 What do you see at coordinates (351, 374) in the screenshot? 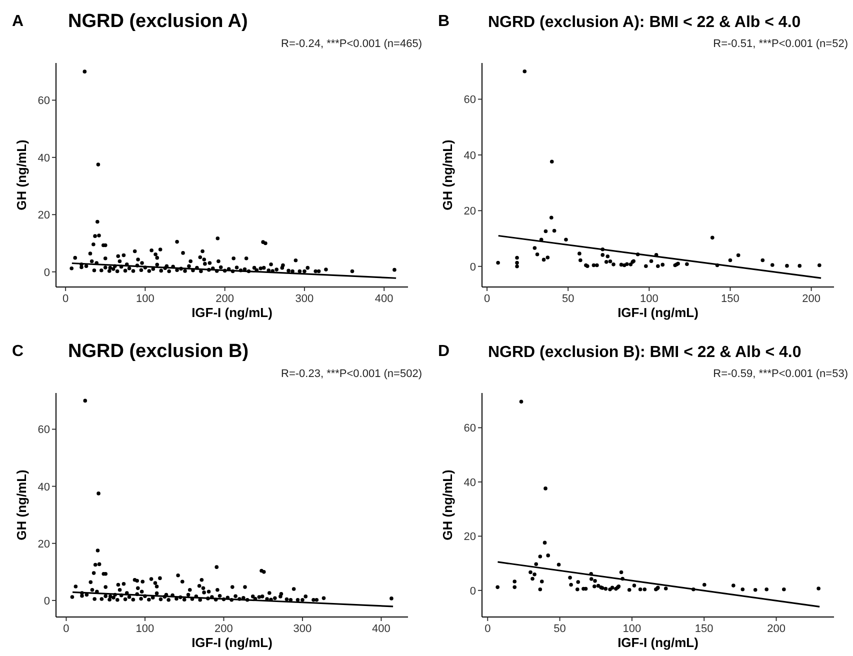
I see `text: R=-0.23, ***P<0.001 (n=502)` at bounding box center [351, 374].